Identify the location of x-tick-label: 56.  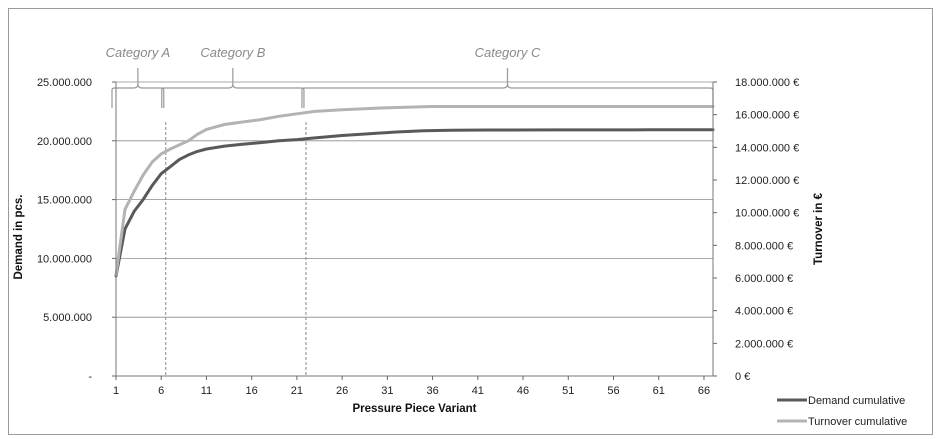
(613, 391).